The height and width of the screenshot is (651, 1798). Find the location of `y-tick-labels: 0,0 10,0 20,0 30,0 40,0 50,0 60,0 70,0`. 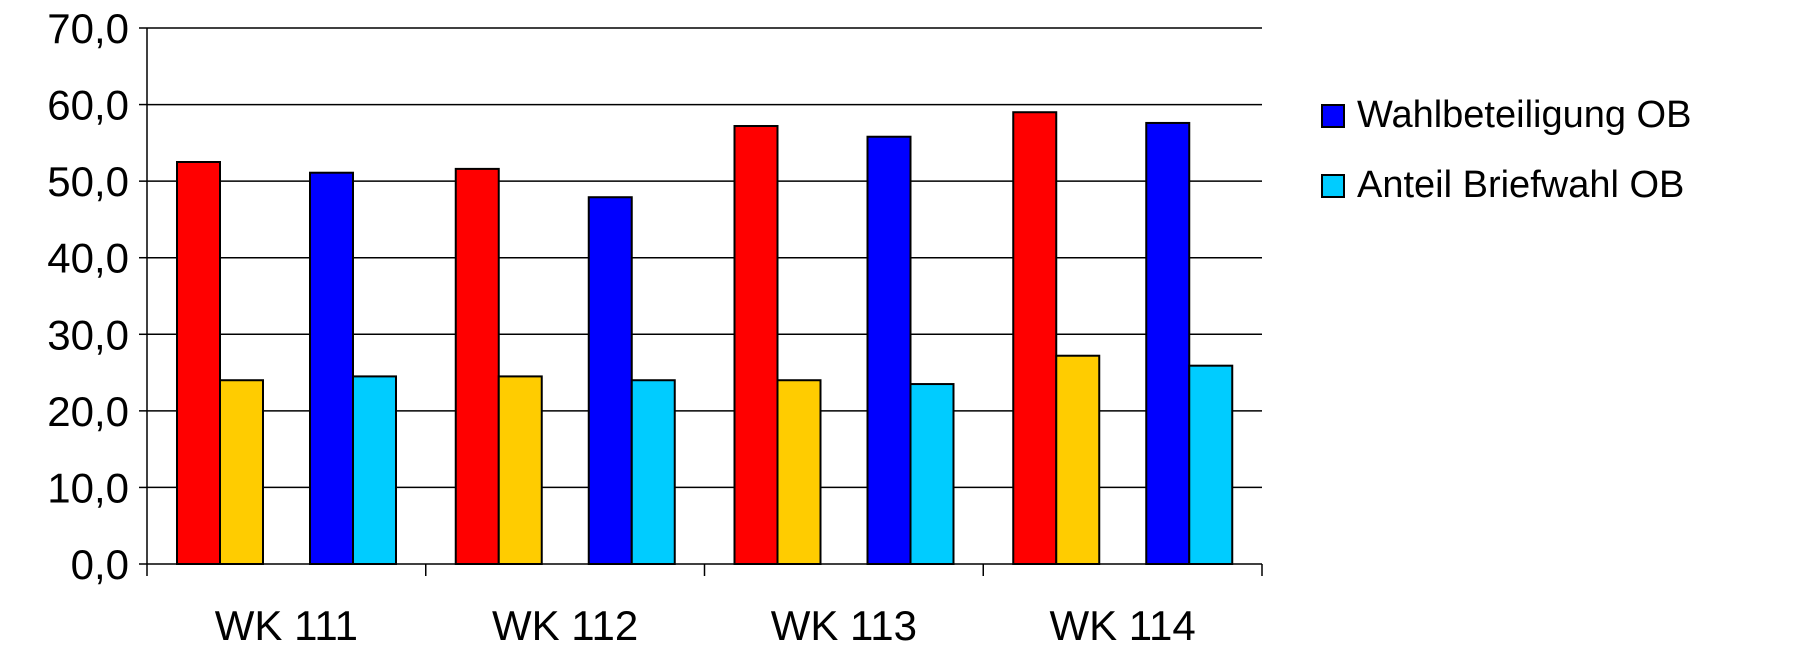

y-tick-labels: 0,0 10,0 20,0 30,0 40,0 50,0 60,0 70,0 is located at coordinates (88, 296).